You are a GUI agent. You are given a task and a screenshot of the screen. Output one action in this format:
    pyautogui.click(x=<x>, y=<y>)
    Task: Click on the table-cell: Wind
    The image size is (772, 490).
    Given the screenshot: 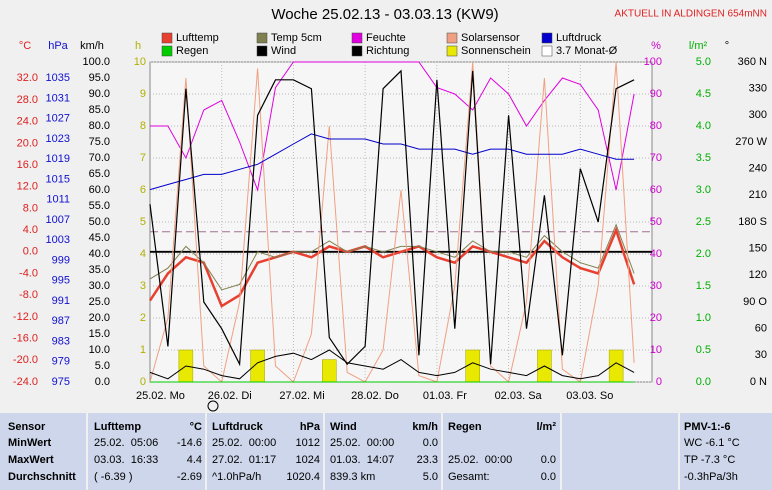 What is the action you would take?
    pyautogui.click(x=343, y=427)
    